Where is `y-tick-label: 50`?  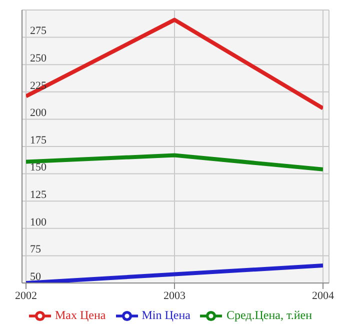
y-tick-label: 50 is located at coordinates (36, 276).